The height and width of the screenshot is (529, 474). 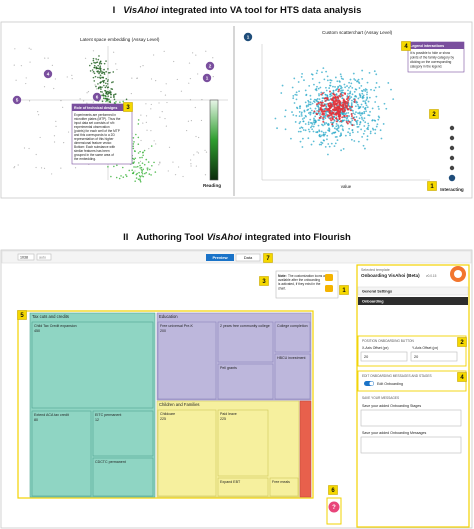 I want to click on note-text: The customization icons are, so click(x=308, y=276).